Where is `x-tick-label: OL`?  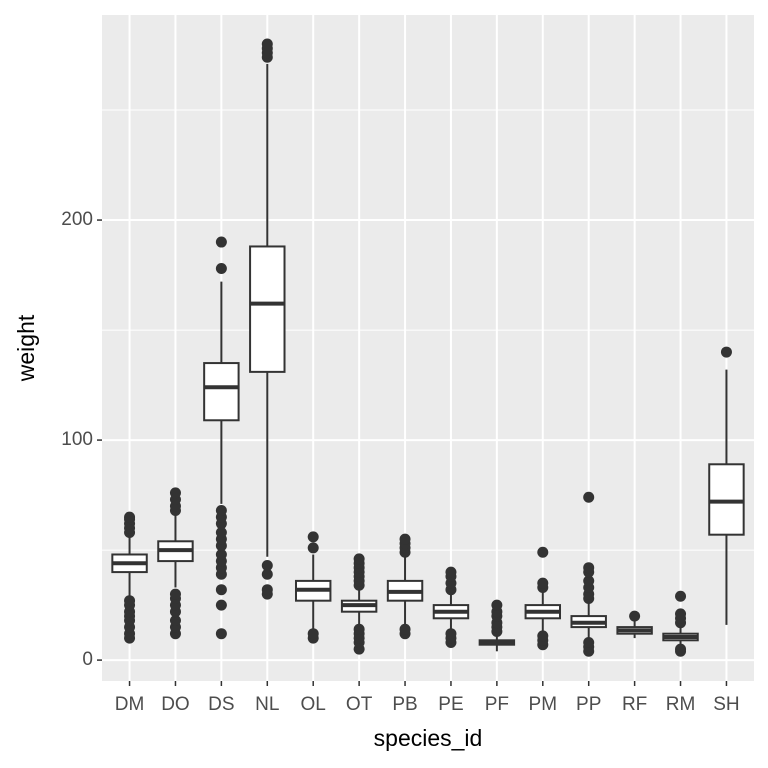 x-tick-label: OL is located at coordinates (313, 704).